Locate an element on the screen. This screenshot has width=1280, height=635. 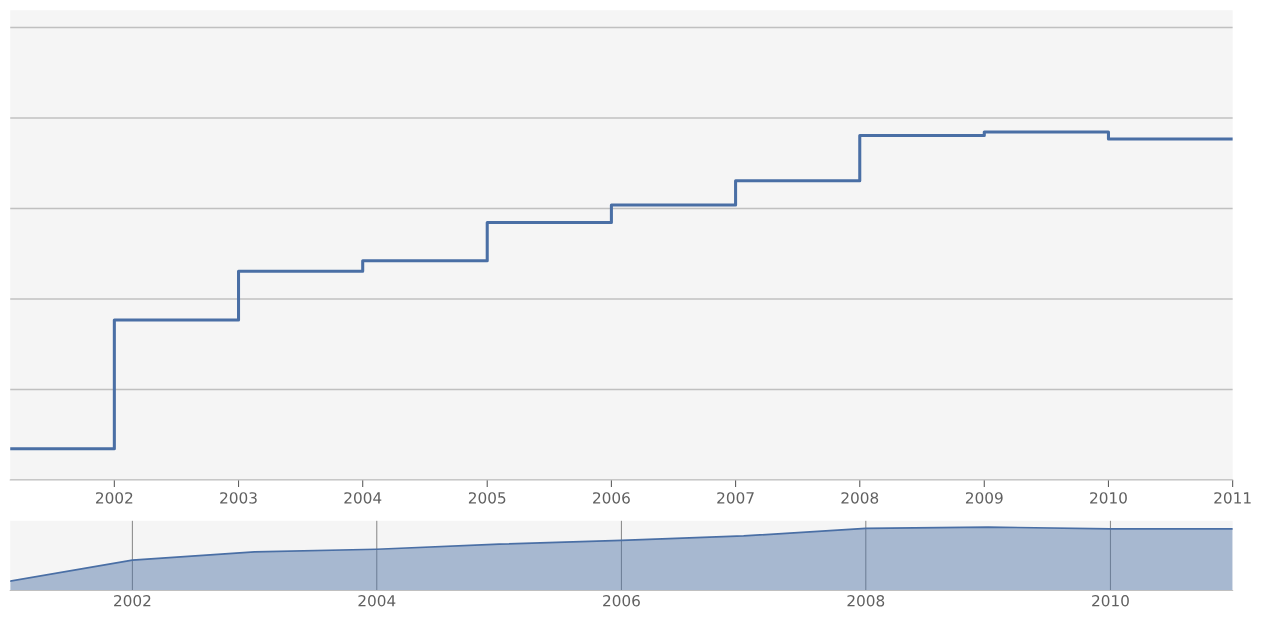
x-tick-label: 2011 is located at coordinates (1232, 498).